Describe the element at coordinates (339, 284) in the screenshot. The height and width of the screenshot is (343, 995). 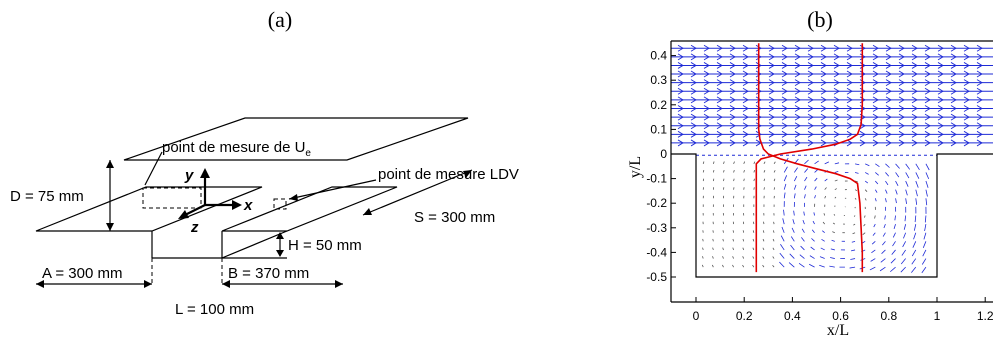
I see `b-arrow-right` at that location.